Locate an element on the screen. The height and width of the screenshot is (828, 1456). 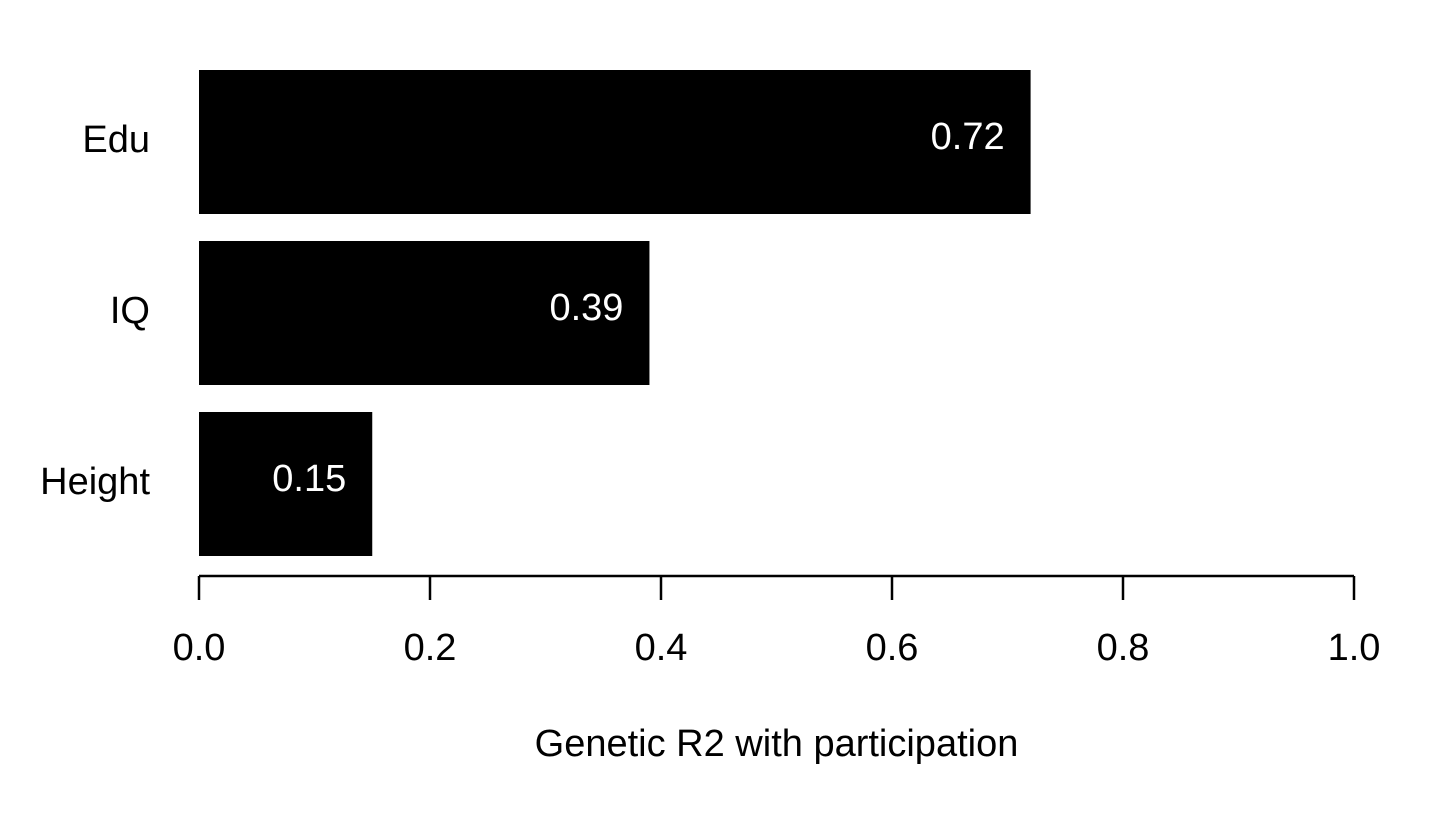
bar-value-label-iq: 0.39 is located at coordinates (586, 308).